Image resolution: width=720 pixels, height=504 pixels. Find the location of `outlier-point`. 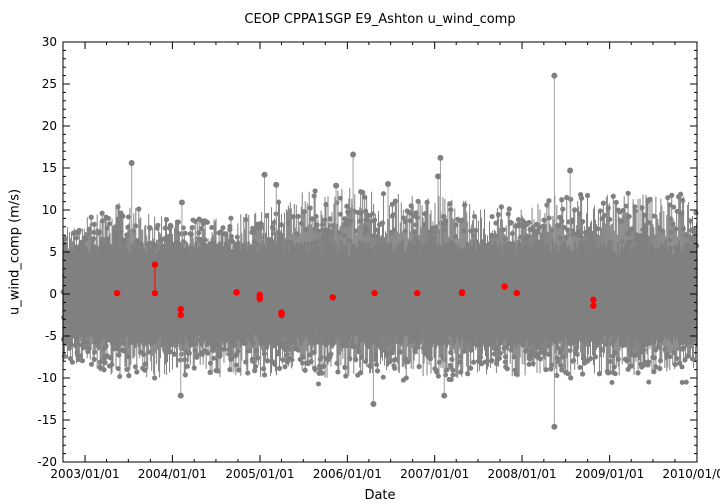

outlier-point is located at coordinates (570, 170).